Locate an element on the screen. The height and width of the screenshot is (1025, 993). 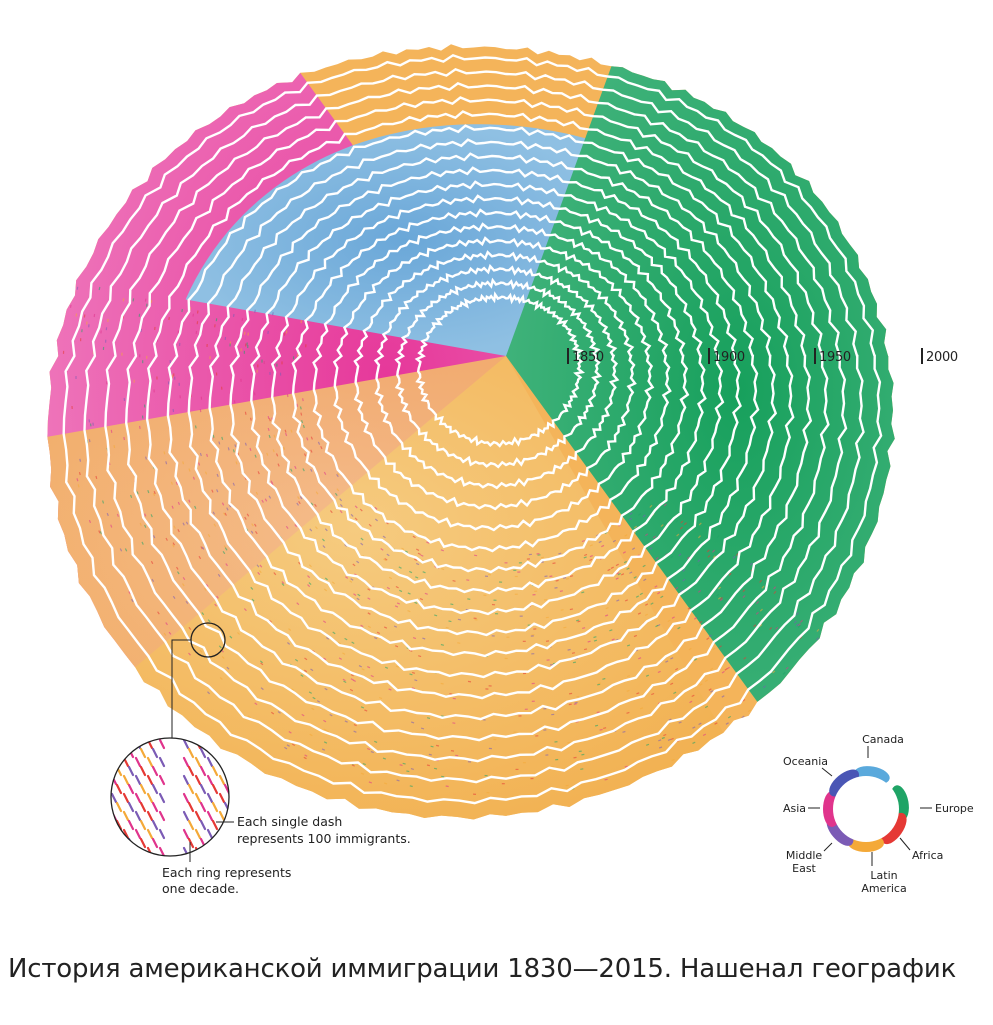
legend-asia: Asia is located at coordinates (794, 808).